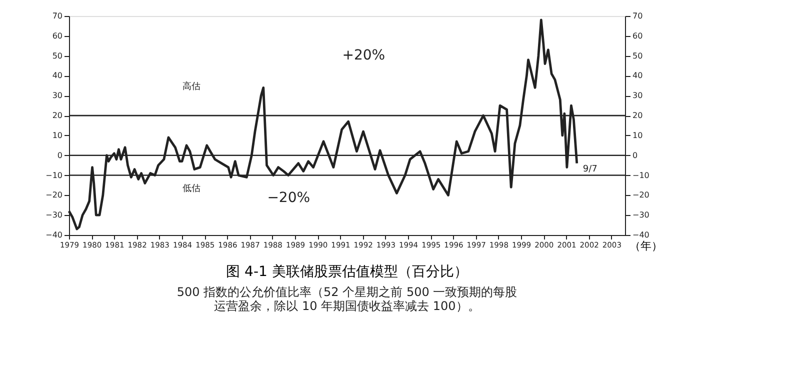  Describe the element at coordinates (57, 35) in the screenshot. I see `y-tick-label: 60` at that location.